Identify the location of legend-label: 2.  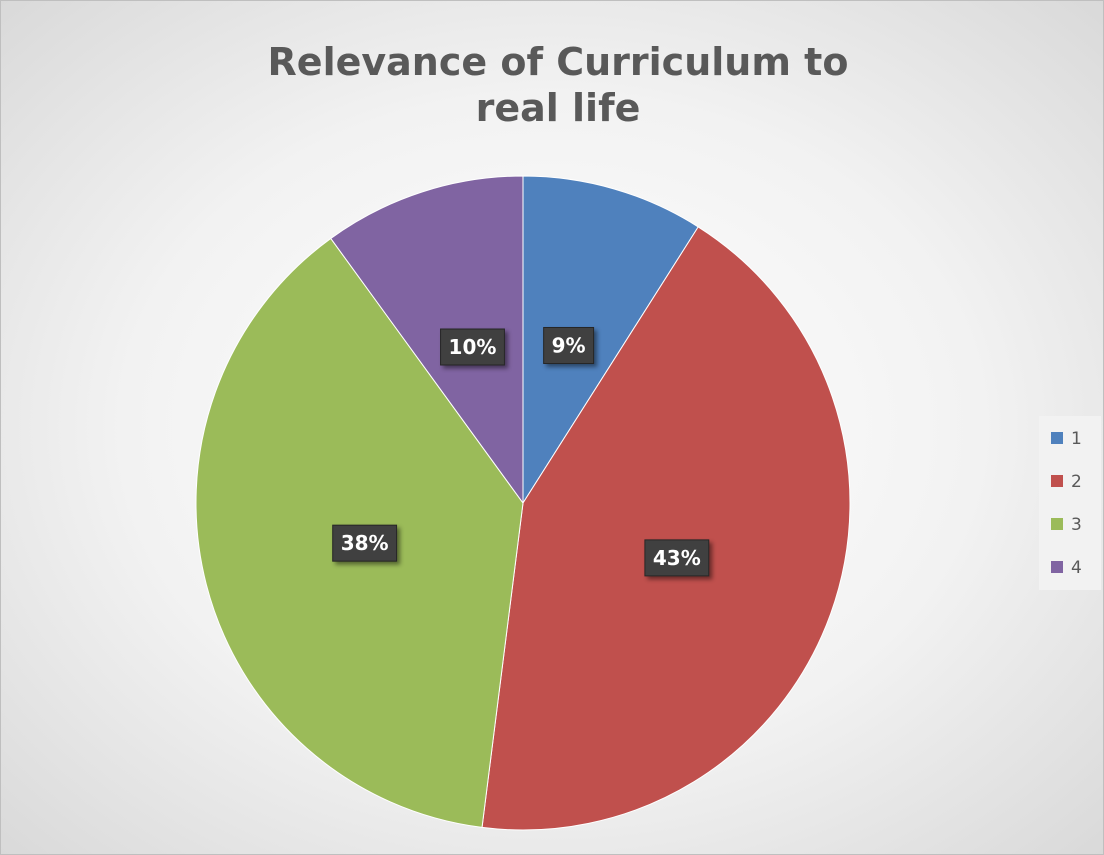
(1076, 482).